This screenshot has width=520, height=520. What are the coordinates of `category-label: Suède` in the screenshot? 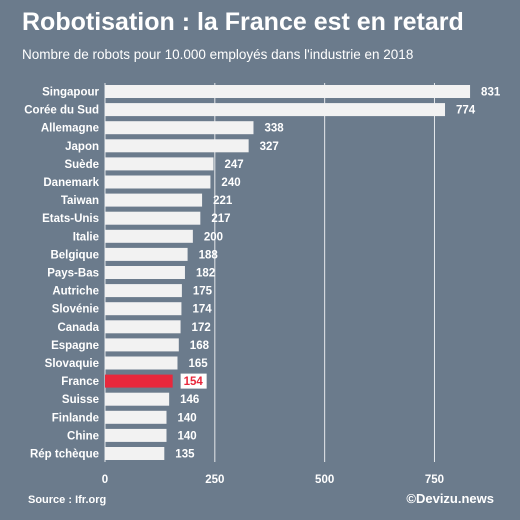 It's located at (81, 165).